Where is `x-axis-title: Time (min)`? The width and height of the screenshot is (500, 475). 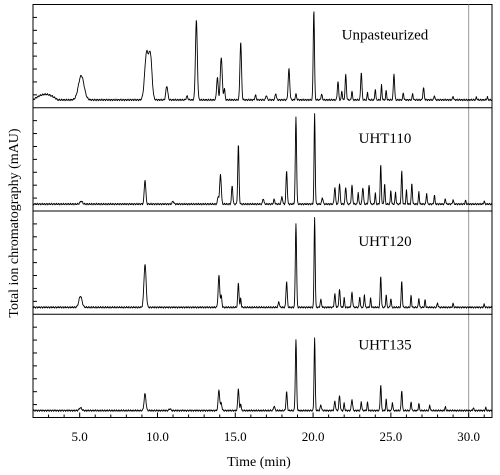 x-axis-title: Time (min) is located at coordinates (259, 462).